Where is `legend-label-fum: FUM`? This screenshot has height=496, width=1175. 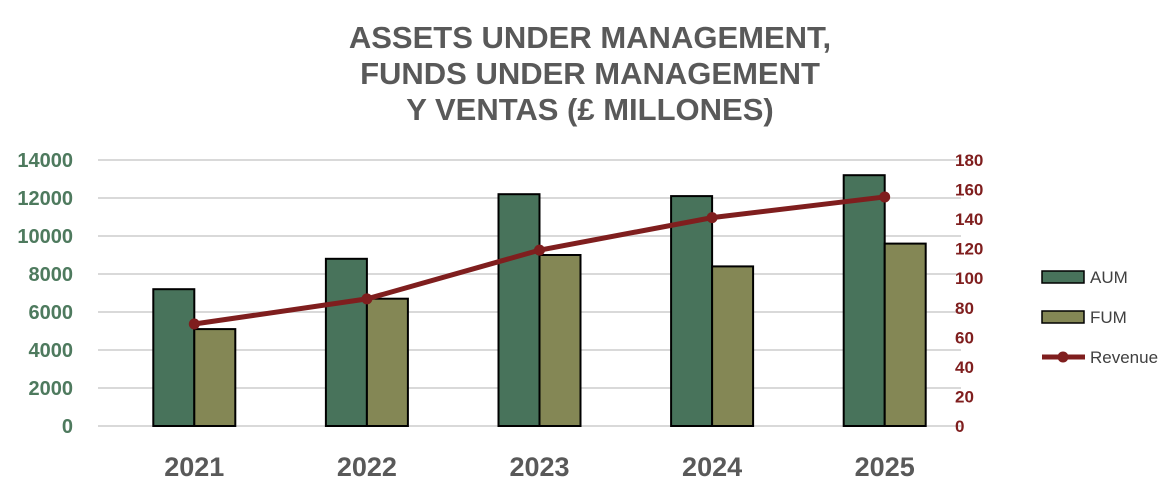 legend-label-fum: FUM is located at coordinates (1108, 317).